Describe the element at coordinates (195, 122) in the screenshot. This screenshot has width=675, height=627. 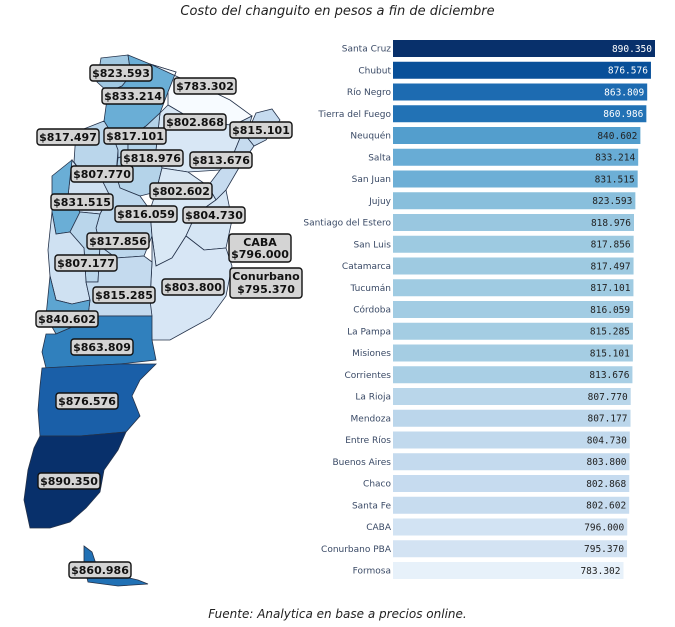
I see `map-label-chaco: $802.868` at that location.